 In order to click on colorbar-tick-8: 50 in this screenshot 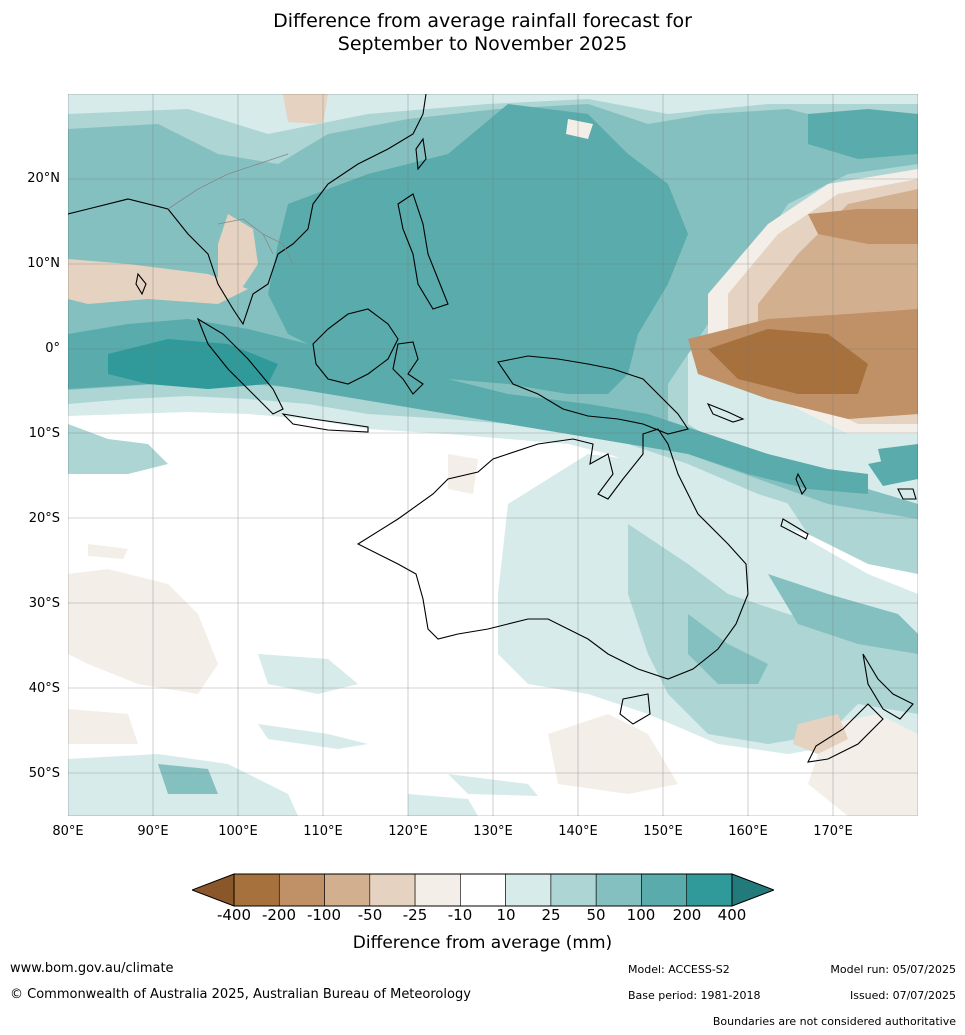, I will do `click(596, 915)`.